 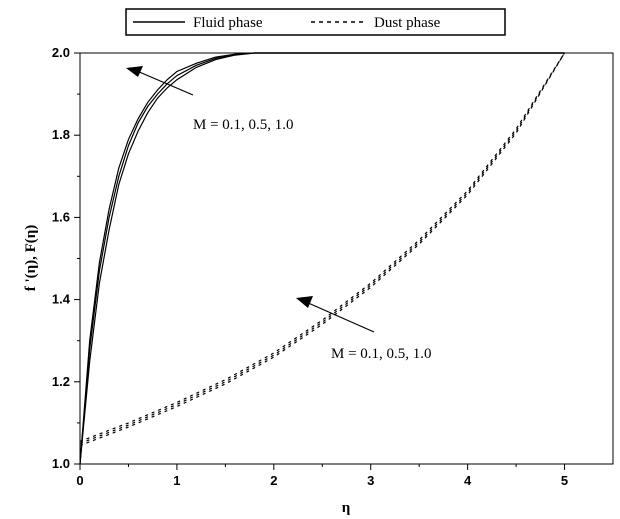 I want to click on y-tick-label: 1.4, so click(x=61, y=299).